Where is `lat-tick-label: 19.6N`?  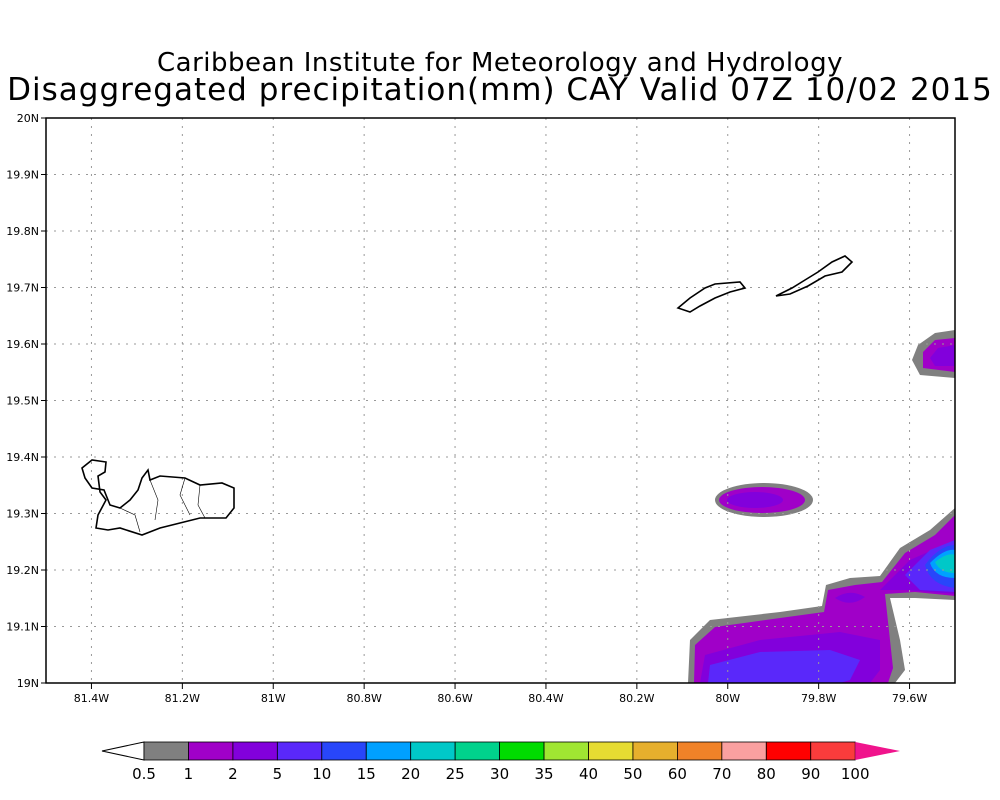 lat-tick-label: 19.6N is located at coordinates (22, 344).